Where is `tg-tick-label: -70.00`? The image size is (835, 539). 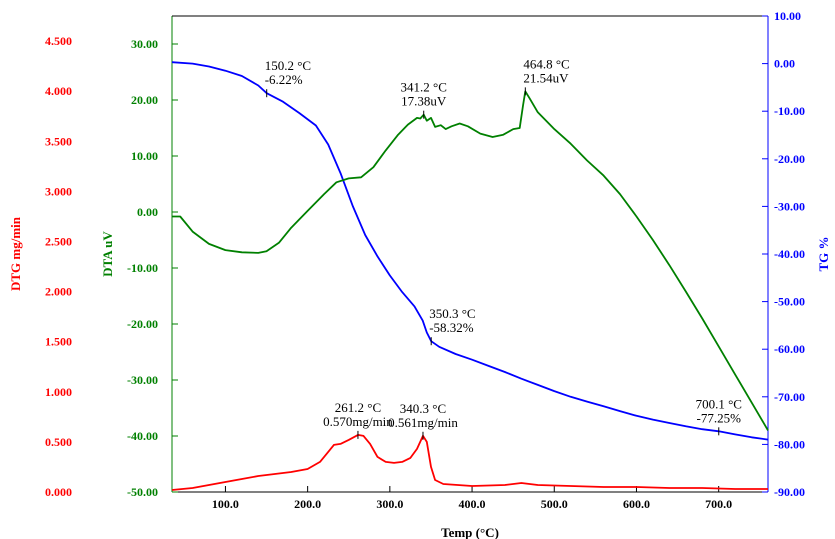
tg-tick-label: -70.00 is located at coordinates (789, 397).